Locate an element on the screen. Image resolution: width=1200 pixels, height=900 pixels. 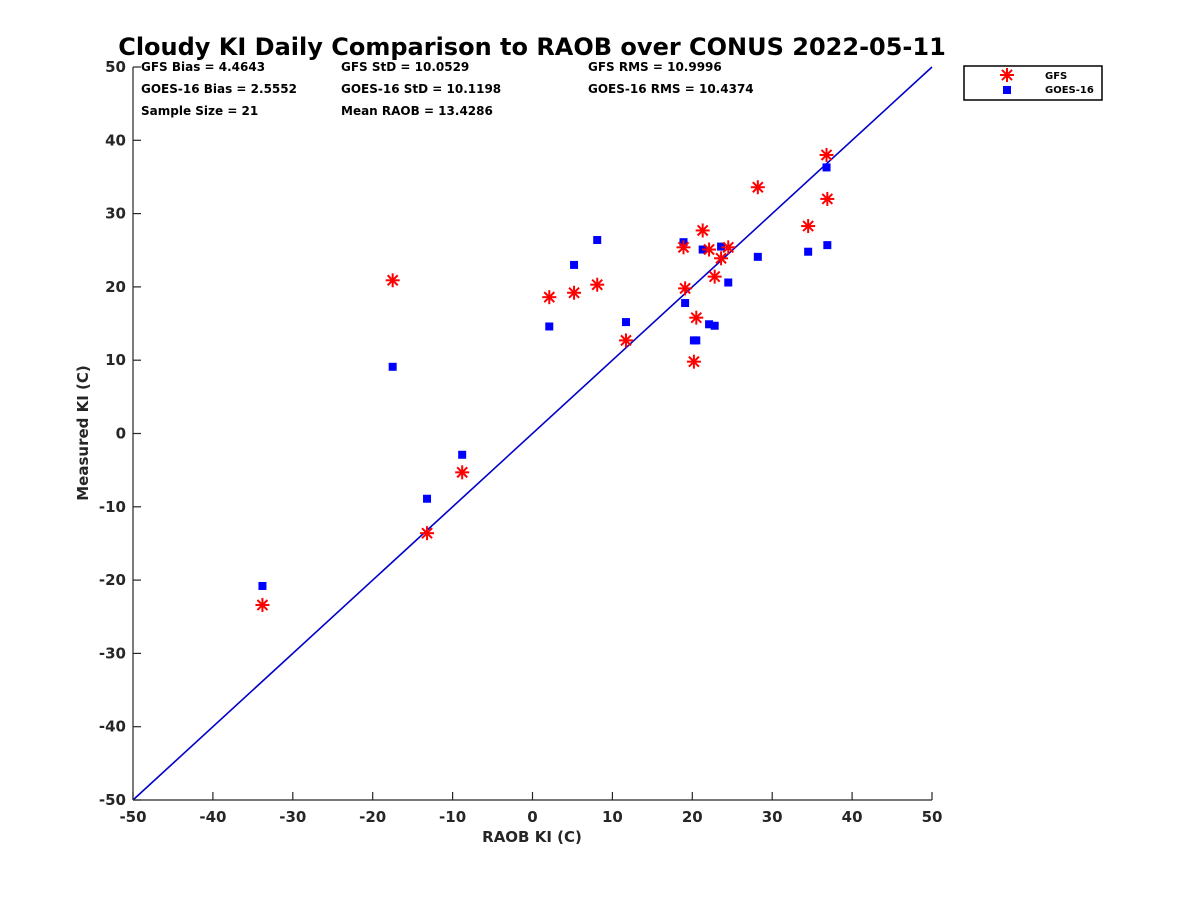
x-tick-label: -50 is located at coordinates (132, 817).